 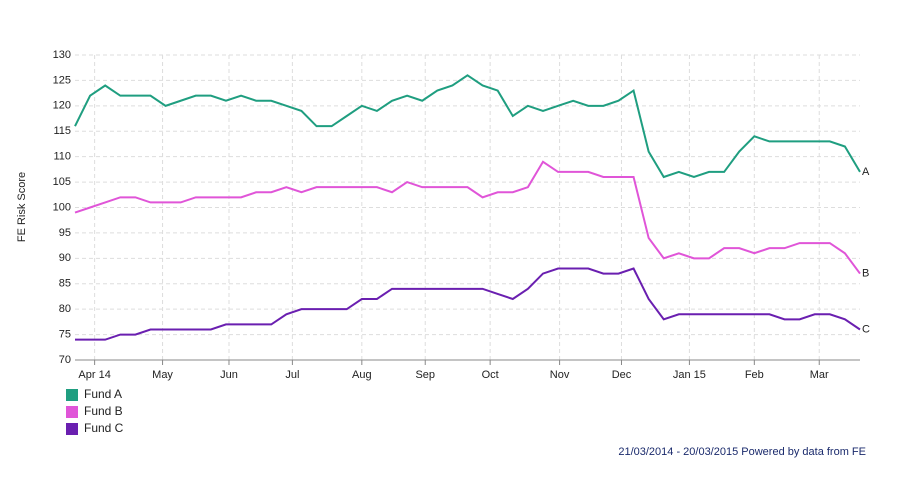 I want to click on y-tick-label: 75, so click(x=65, y=334).